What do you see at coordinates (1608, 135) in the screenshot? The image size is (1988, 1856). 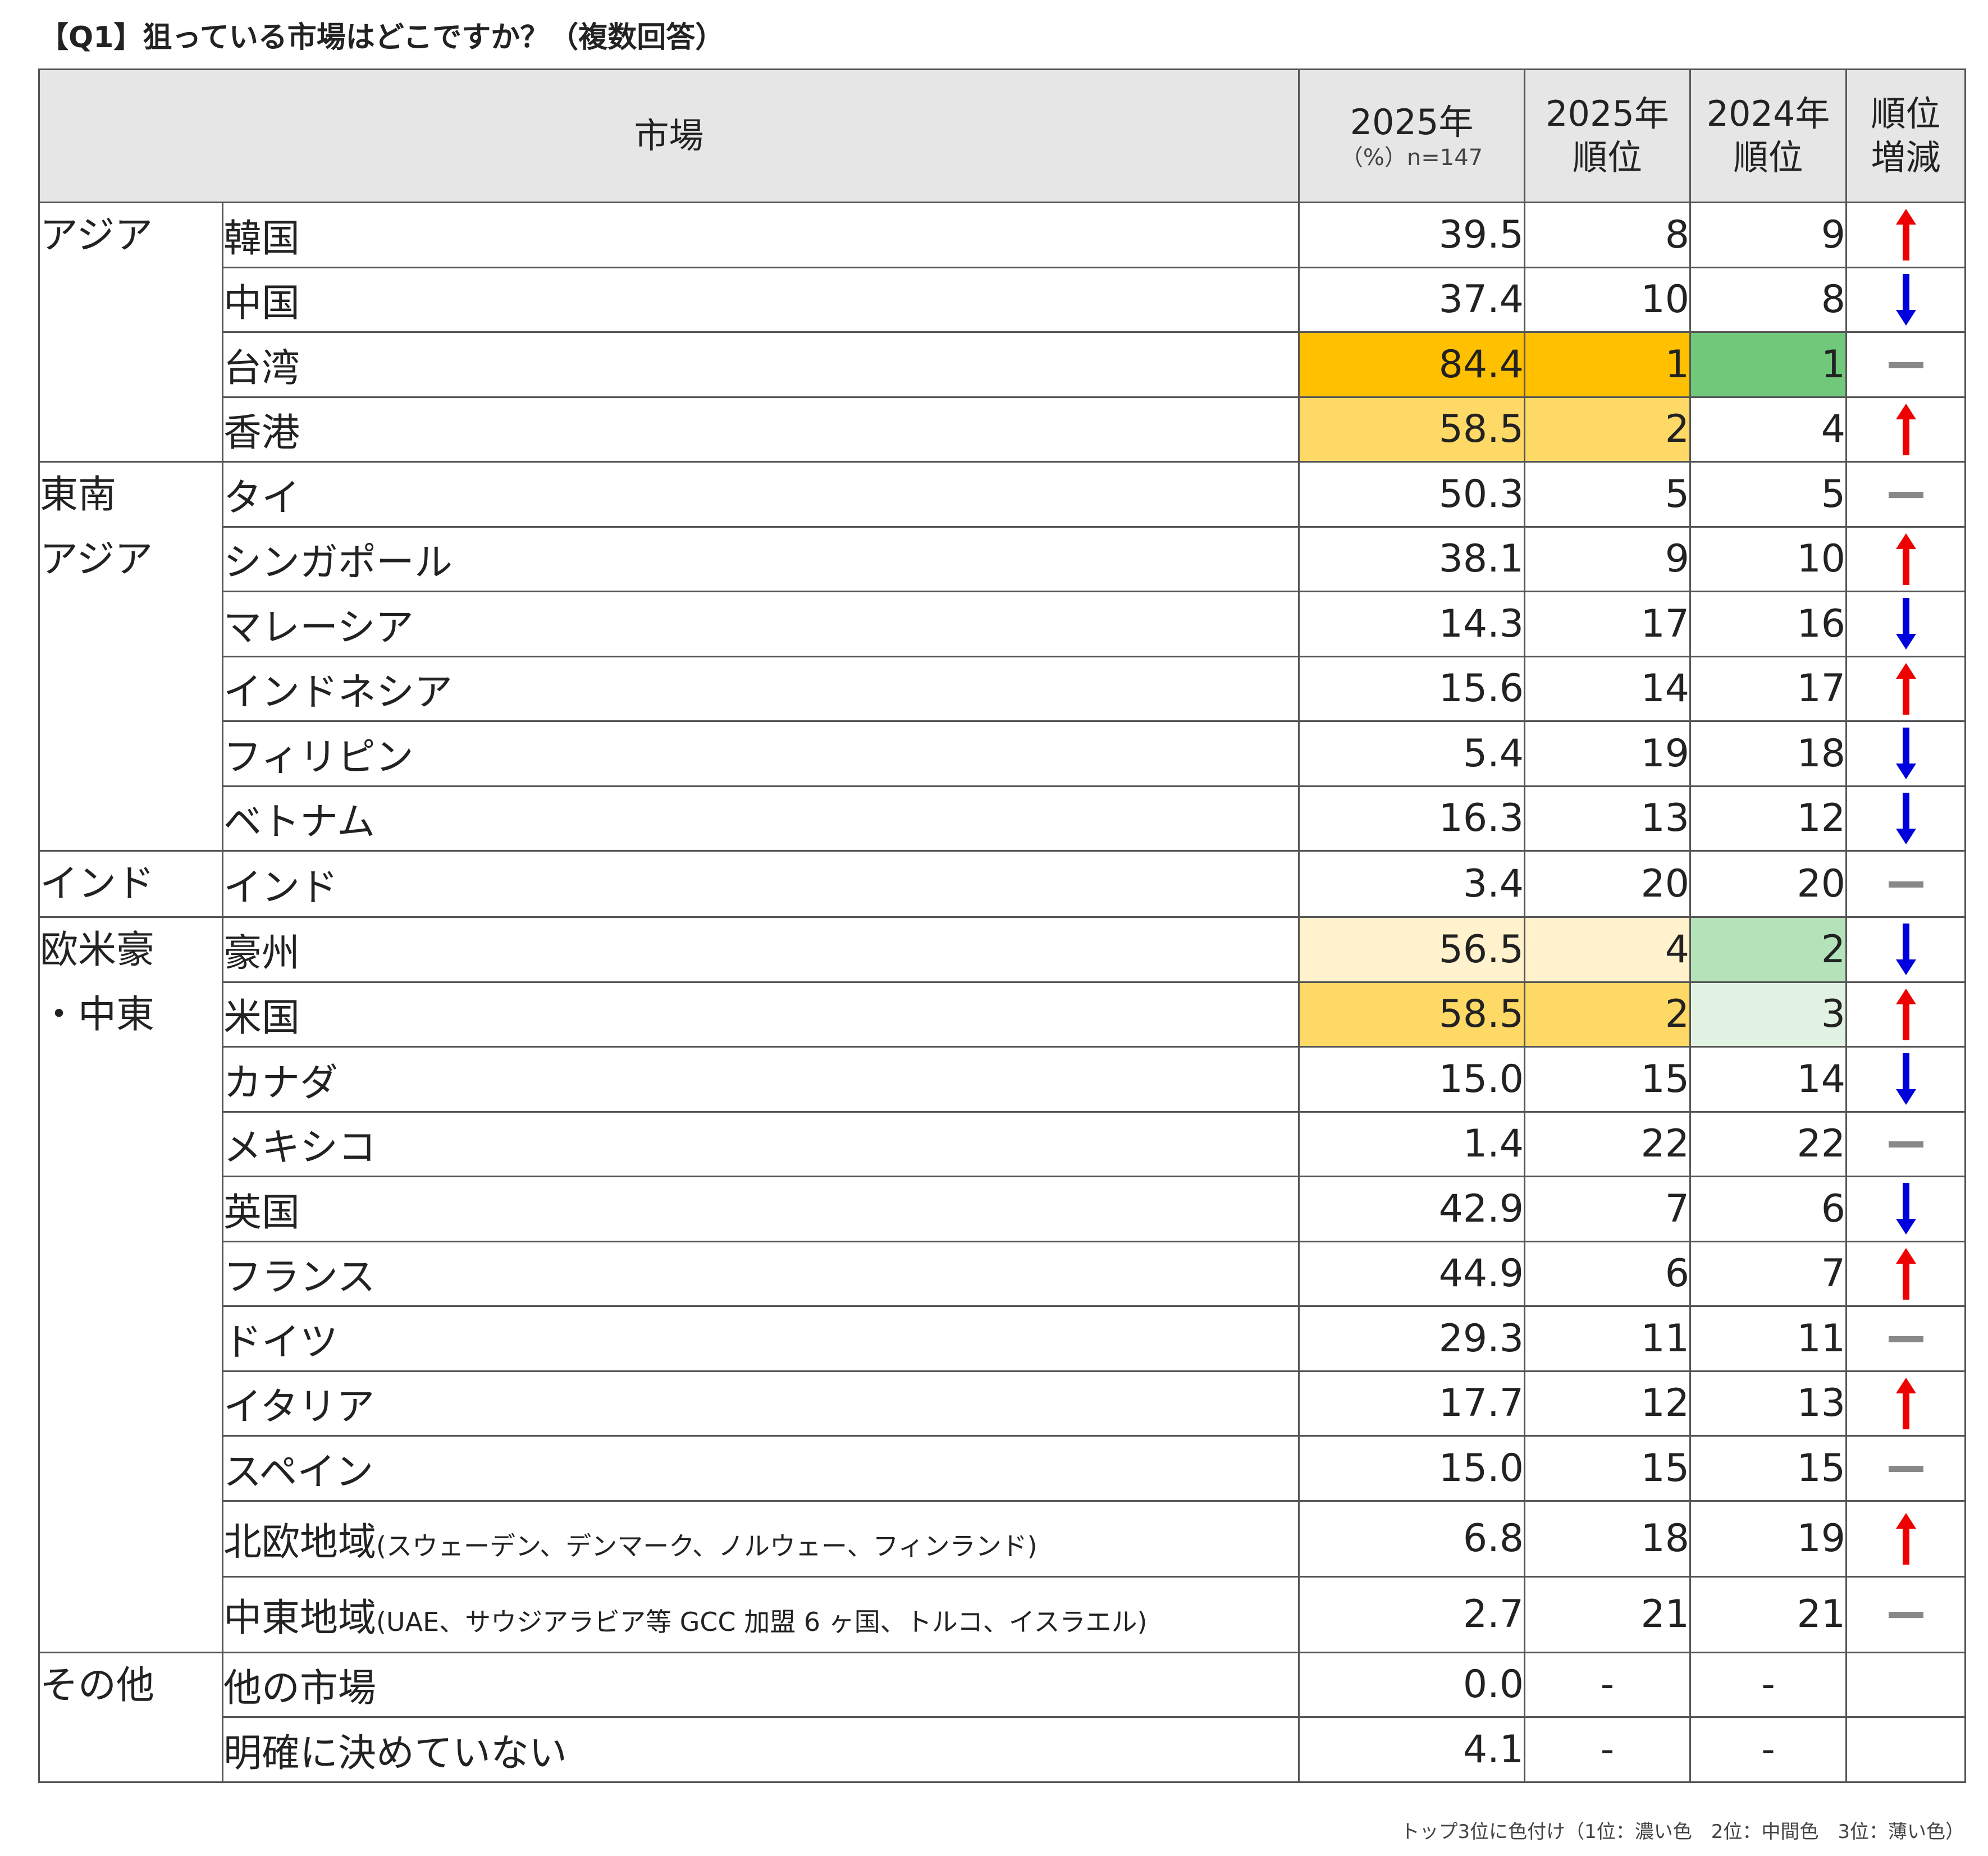 I see `header-rank-2025: 2025年 順位` at bounding box center [1608, 135].